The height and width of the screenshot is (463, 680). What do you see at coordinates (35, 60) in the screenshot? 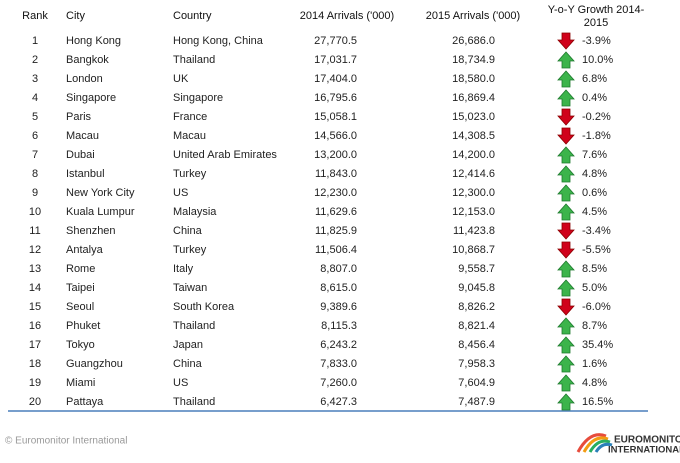
I see `cell: 2` at bounding box center [35, 60].